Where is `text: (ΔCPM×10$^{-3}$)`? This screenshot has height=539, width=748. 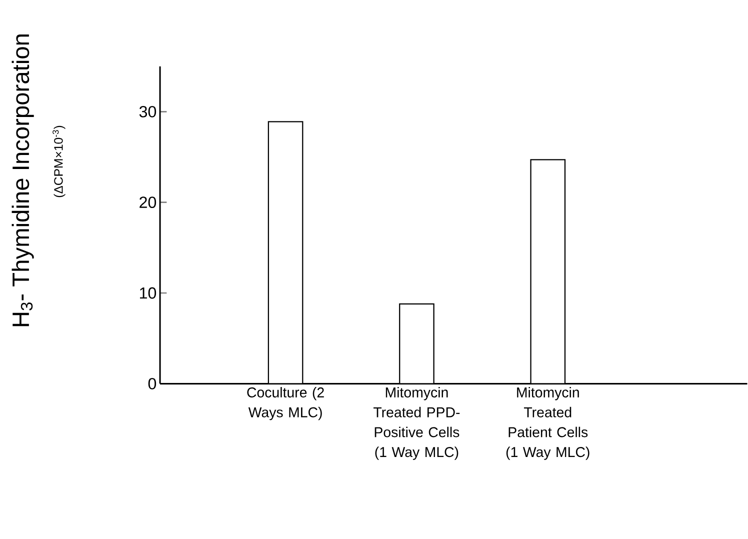 text: (ΔCPM×10$^{-3}$) is located at coordinates (59, 162).